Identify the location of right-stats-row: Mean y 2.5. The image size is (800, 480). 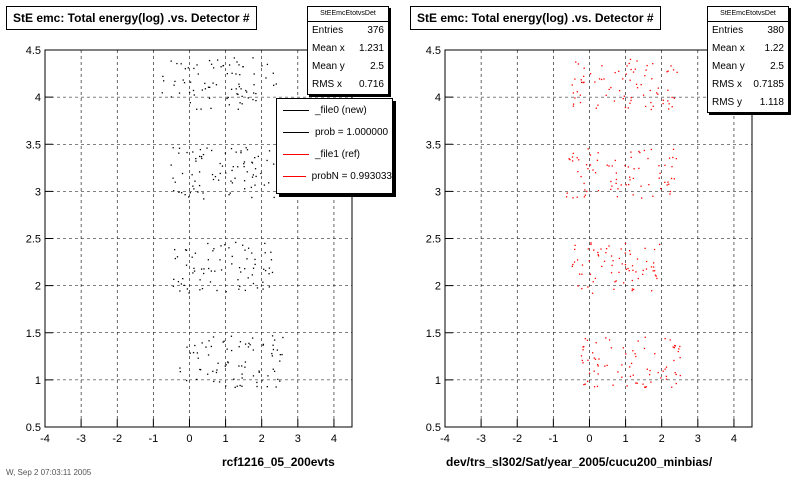
(748, 66).